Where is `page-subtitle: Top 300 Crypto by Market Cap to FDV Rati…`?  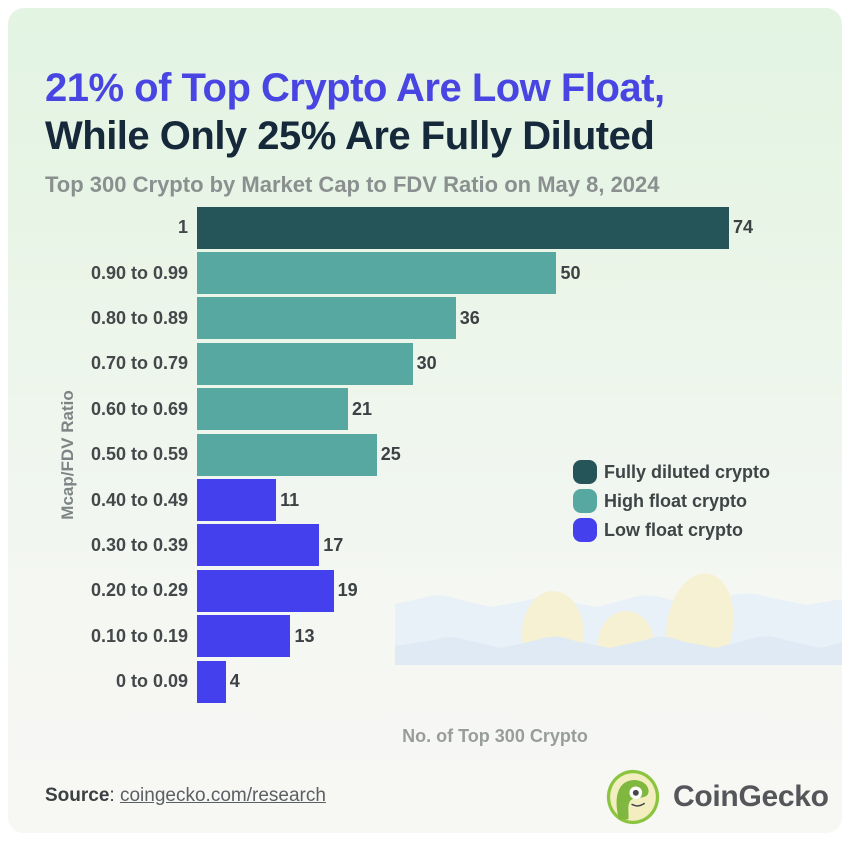
page-subtitle: Top 300 Crypto by Market Cap to FDV Rati… is located at coordinates (352, 184).